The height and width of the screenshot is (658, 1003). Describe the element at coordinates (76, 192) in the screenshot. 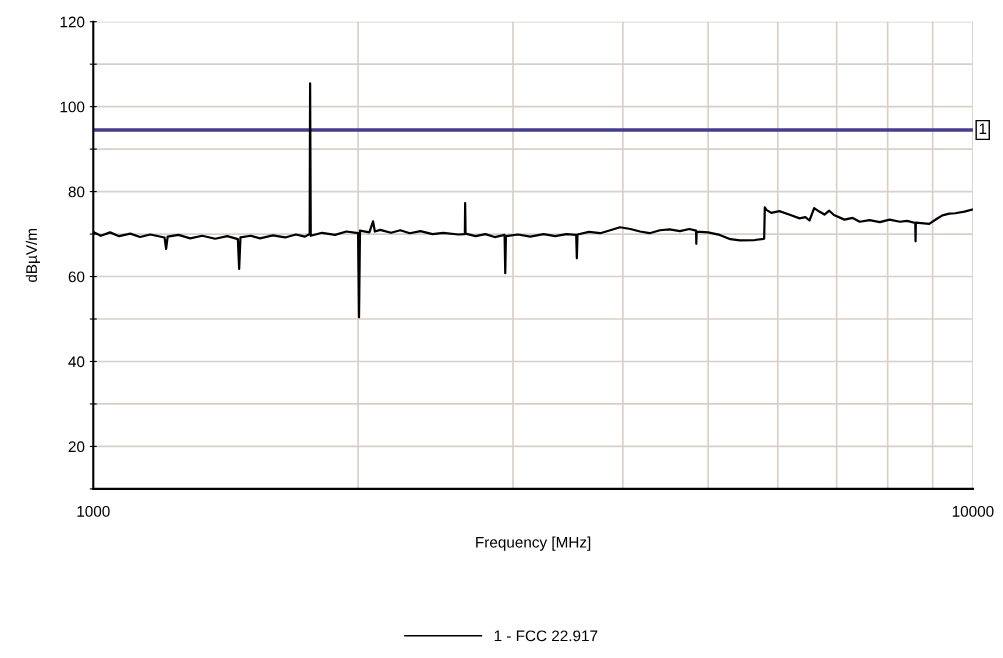

I see `y-tick-label: 80` at that location.